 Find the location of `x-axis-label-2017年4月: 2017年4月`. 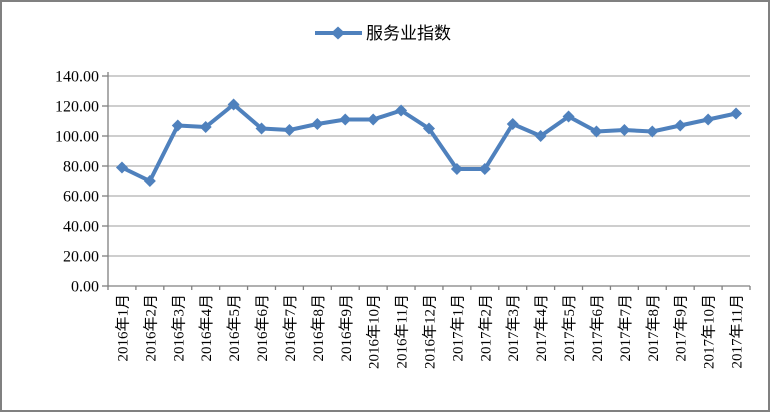

x-axis-label-2017年4月: 2017年4月 is located at coordinates (541, 328).